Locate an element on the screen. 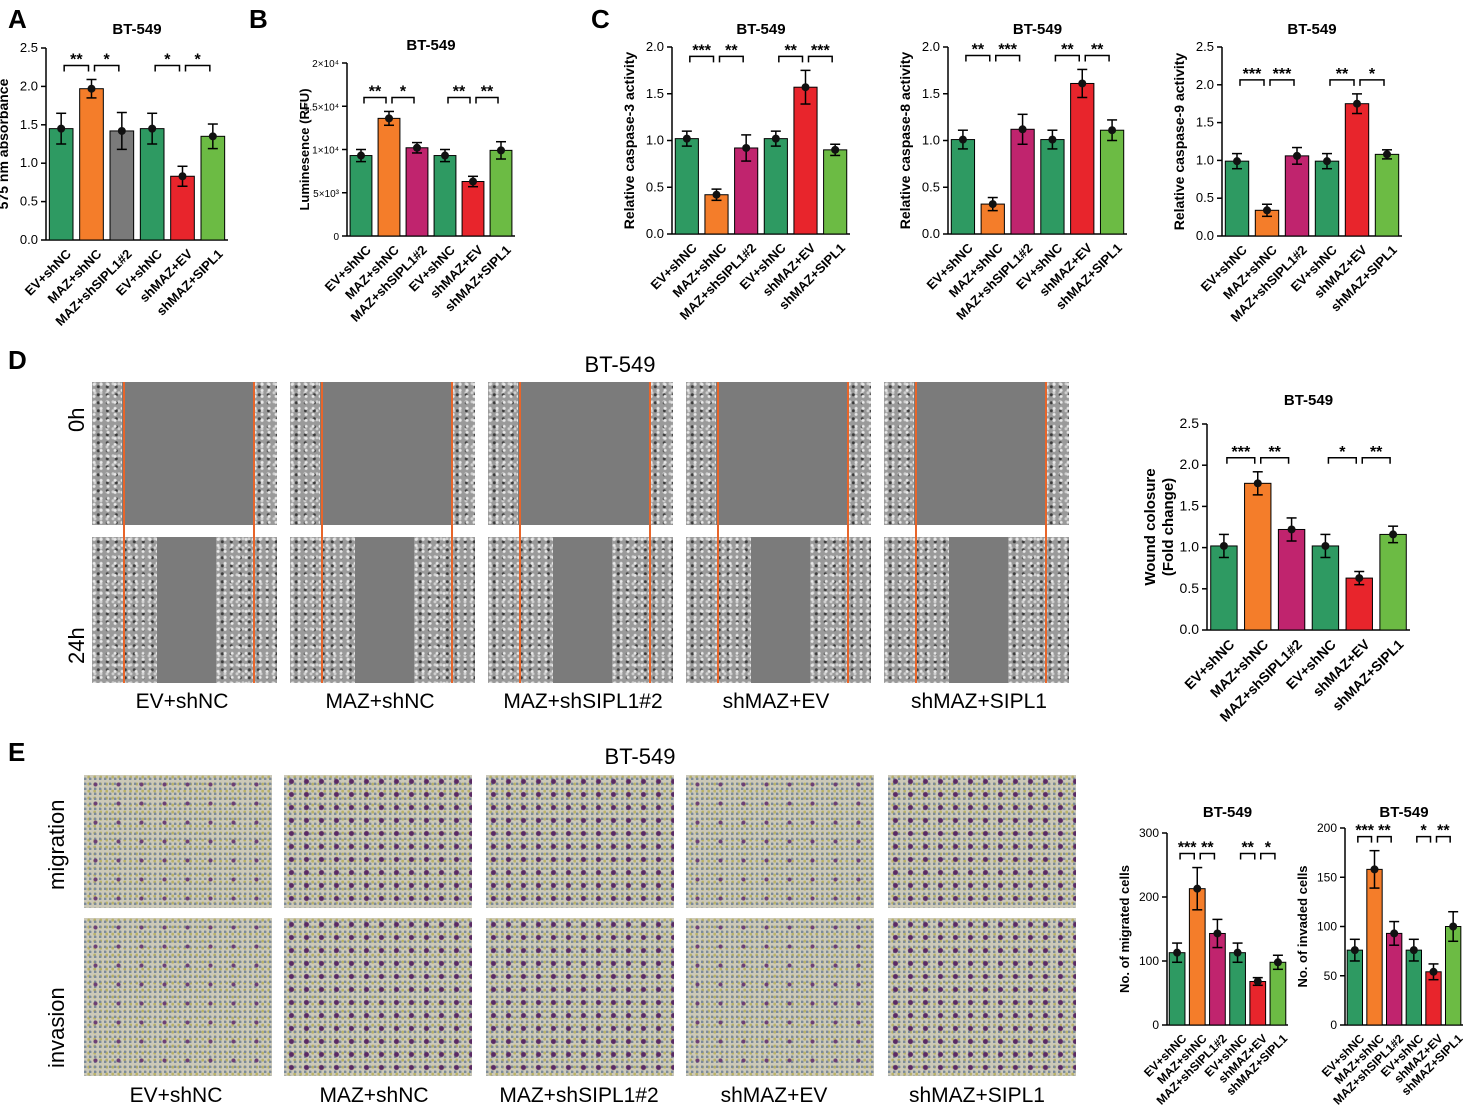 This screenshot has height=1120, width=1473. y-axis-label: Relative caspase-3 activity is located at coordinates (629, 141).